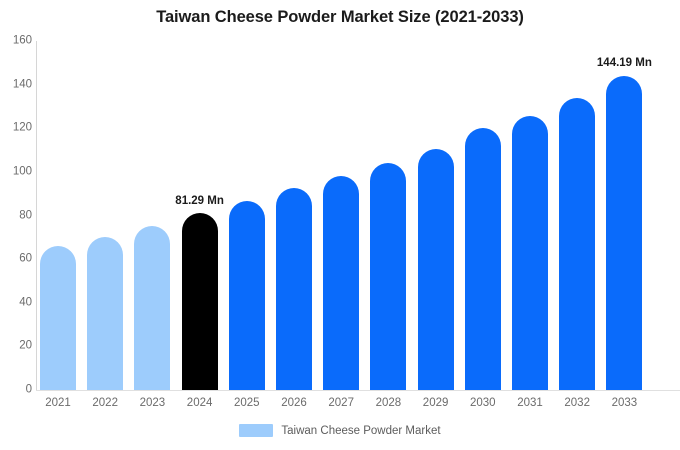 The image size is (680, 450). Describe the element at coordinates (105, 403) in the screenshot. I see `x-axis-tick-label: 2022` at that location.